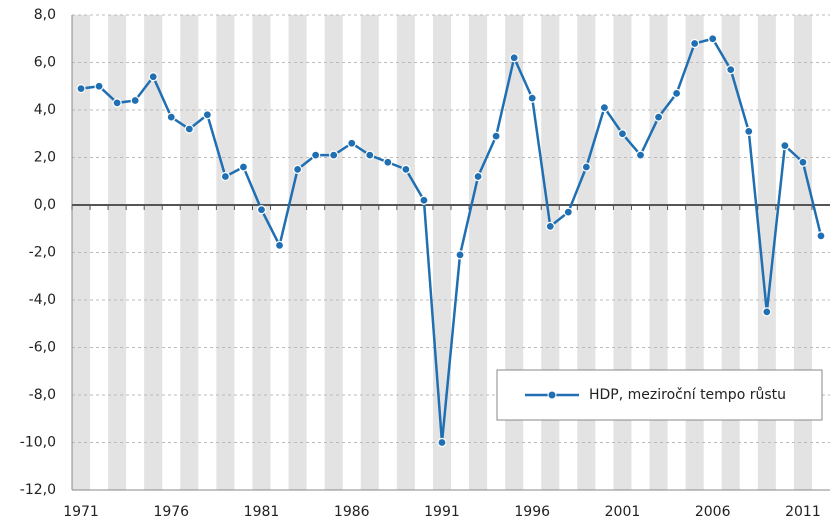 This screenshot has height=530, width=833. I want to click on x-tick-label: 1976, so click(171, 512).